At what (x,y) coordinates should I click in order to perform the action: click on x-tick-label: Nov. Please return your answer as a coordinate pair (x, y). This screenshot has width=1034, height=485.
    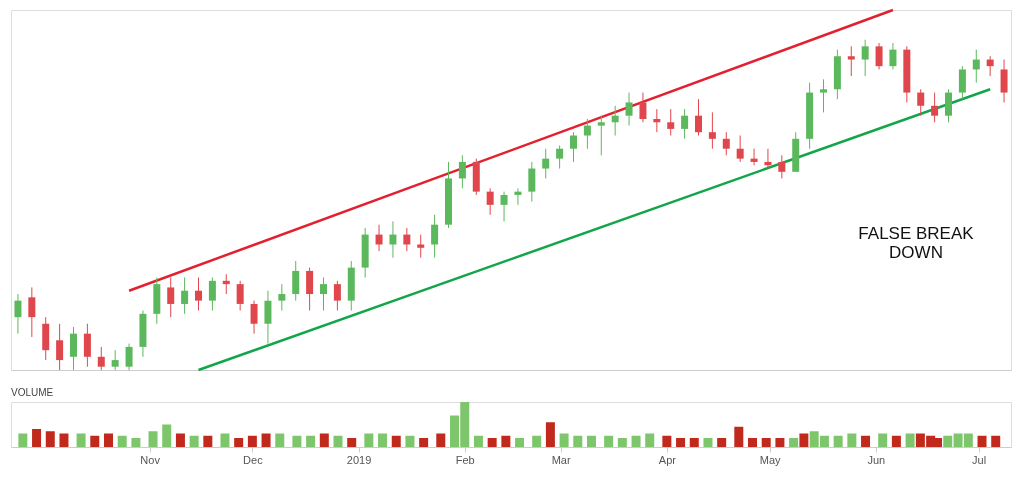
    Looking at the image, I should click on (150, 459).